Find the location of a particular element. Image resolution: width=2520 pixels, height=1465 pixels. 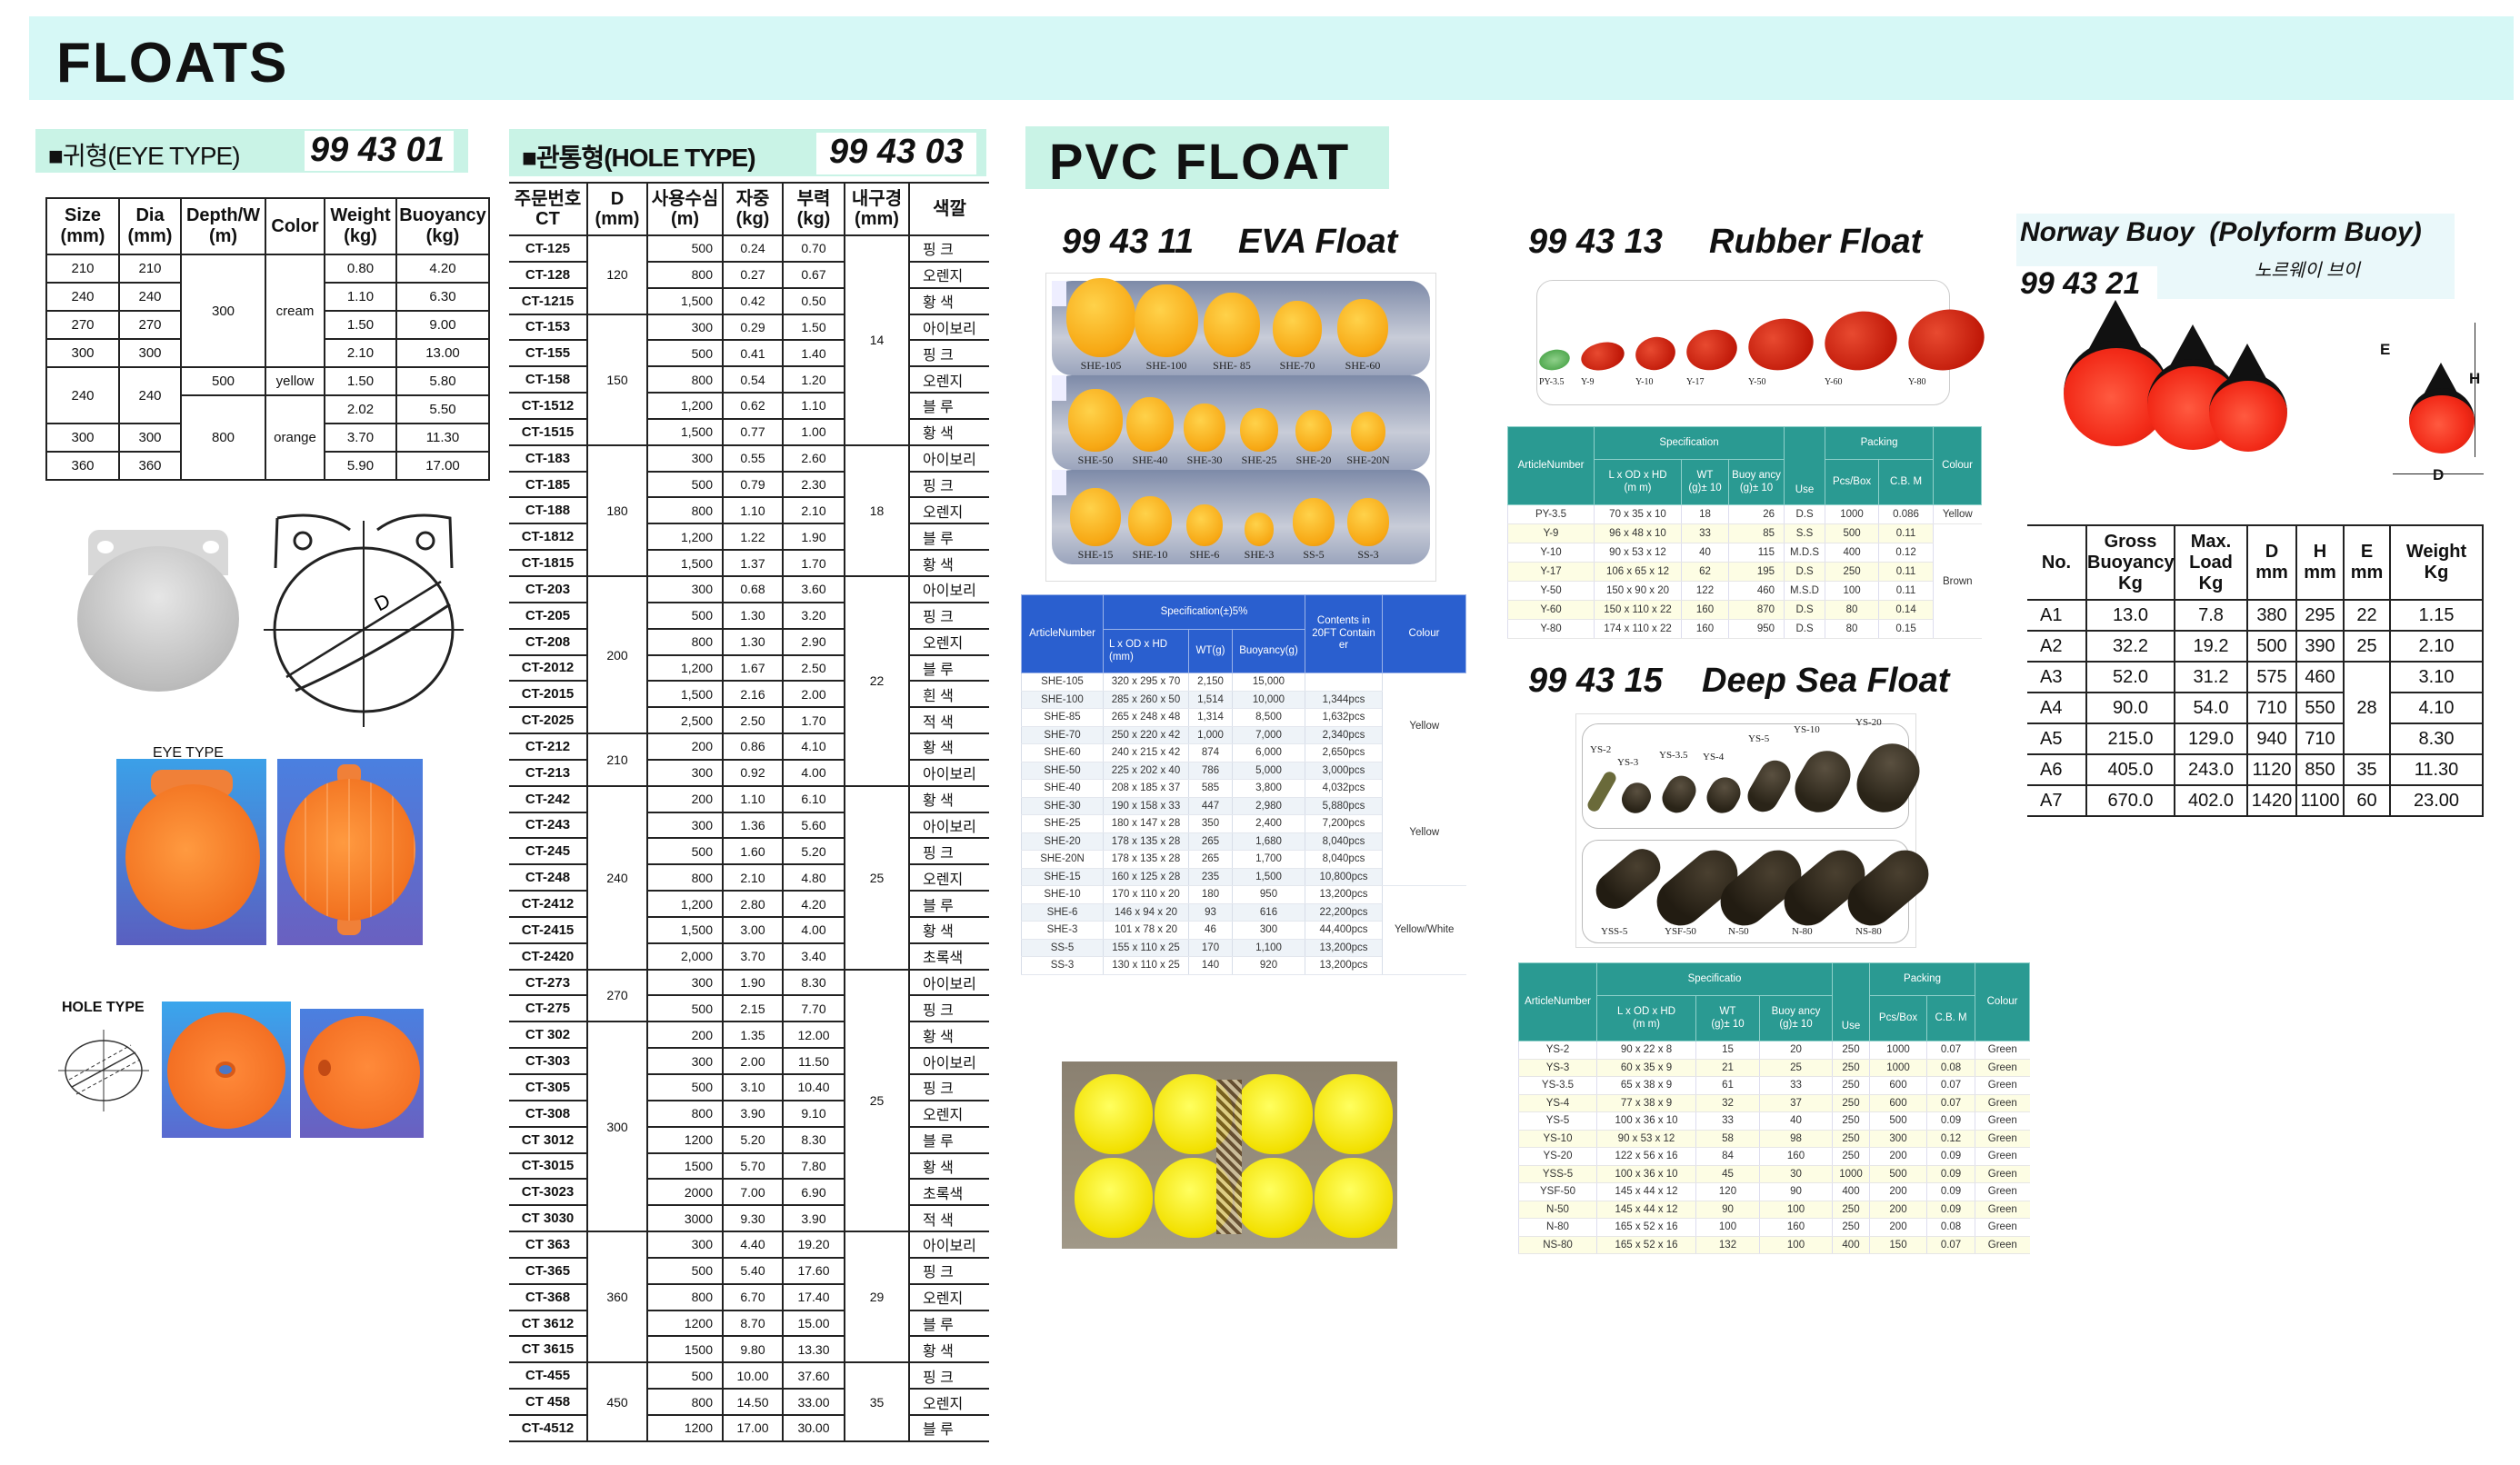

table-cell: 150 x 110 x 22 is located at coordinates (1638, 610).